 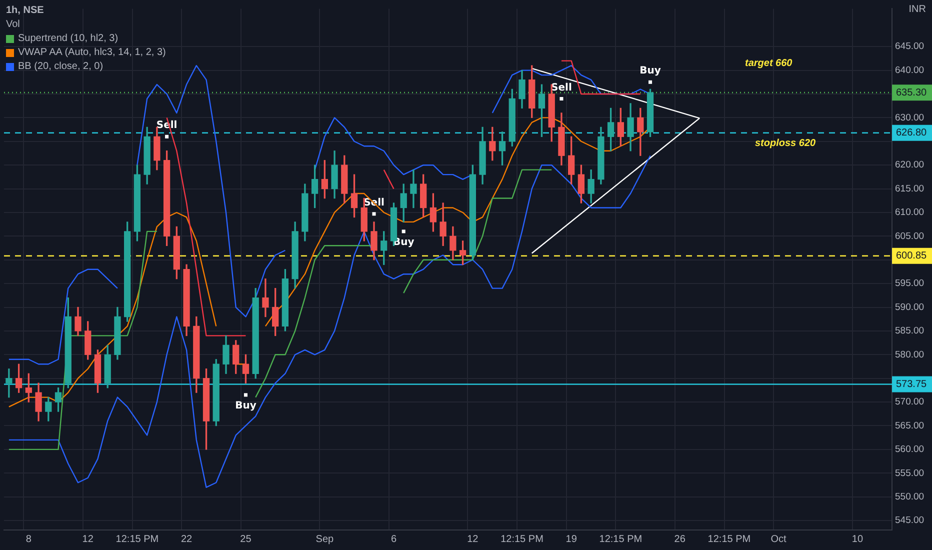 I want to click on y-tick-label: 565.00, so click(x=909, y=426).